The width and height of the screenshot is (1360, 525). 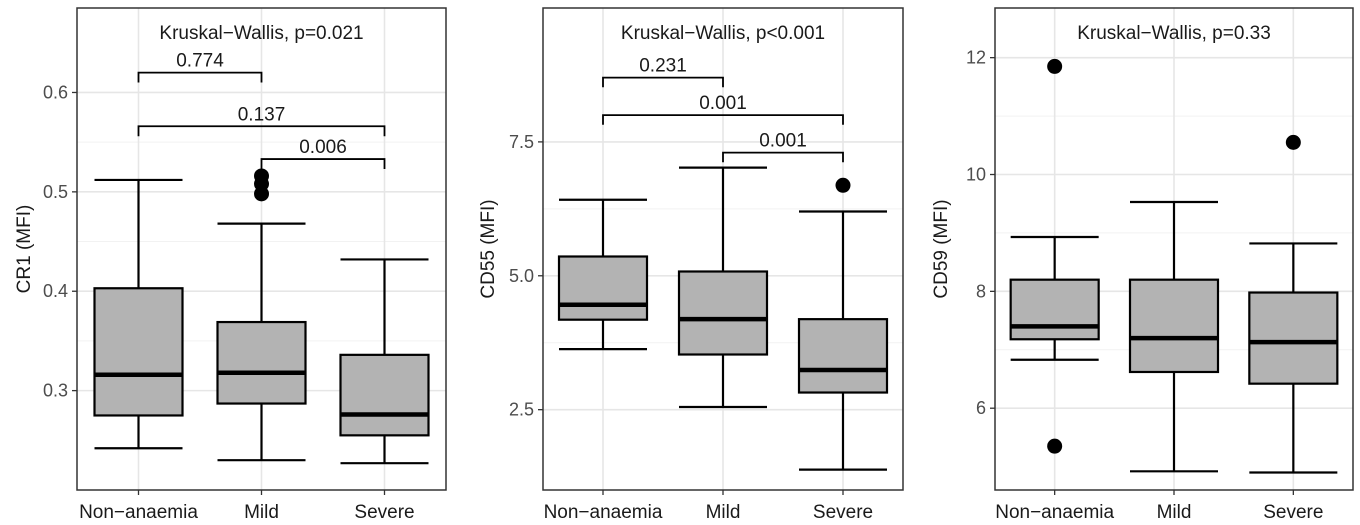 I want to click on comparison-p-label: 0.006, so click(x=323, y=147).